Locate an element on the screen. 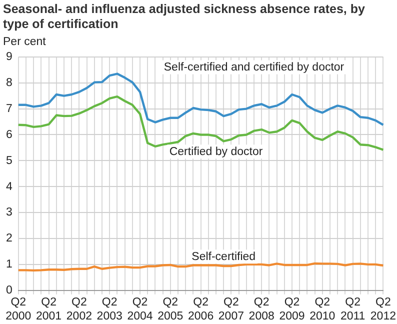 The height and width of the screenshot is (324, 397). x-tick-label: Q2 2004 is located at coordinates (140, 309).